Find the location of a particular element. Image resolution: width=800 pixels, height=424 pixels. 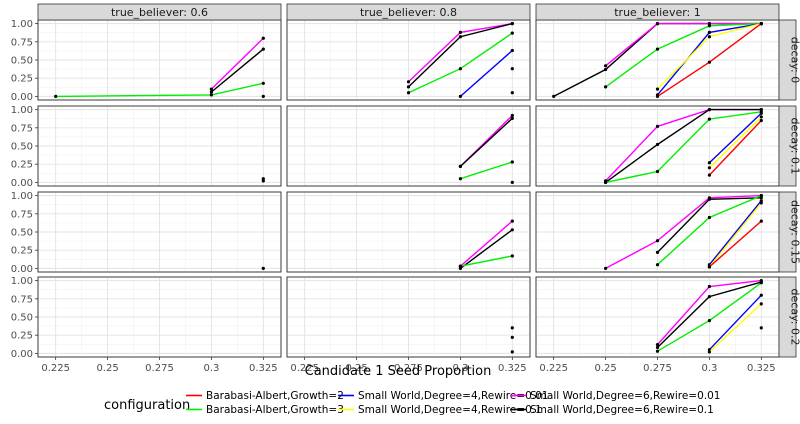

legend-entry: Barabasi-Albert,Growth=2 is located at coordinates (265, 396).